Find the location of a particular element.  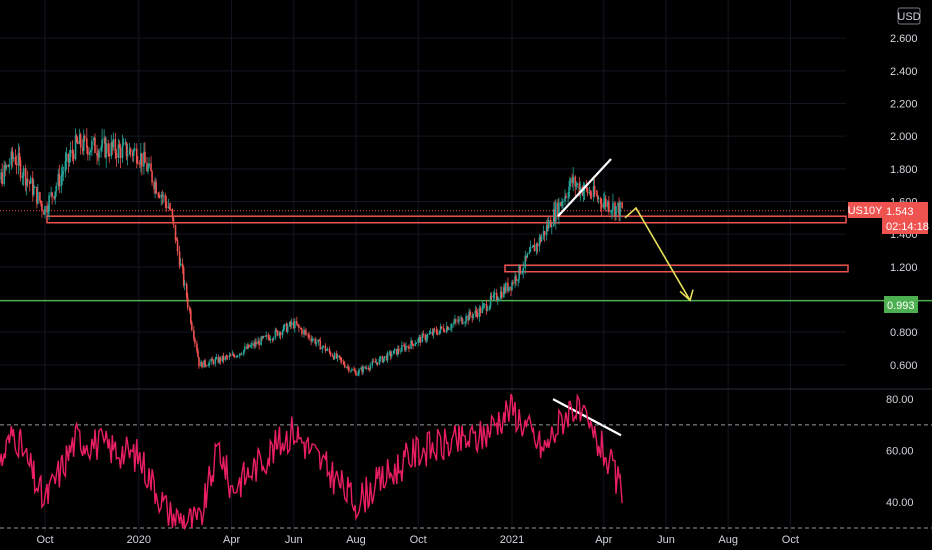

currency-badge-label: USD is located at coordinates (908, 17).